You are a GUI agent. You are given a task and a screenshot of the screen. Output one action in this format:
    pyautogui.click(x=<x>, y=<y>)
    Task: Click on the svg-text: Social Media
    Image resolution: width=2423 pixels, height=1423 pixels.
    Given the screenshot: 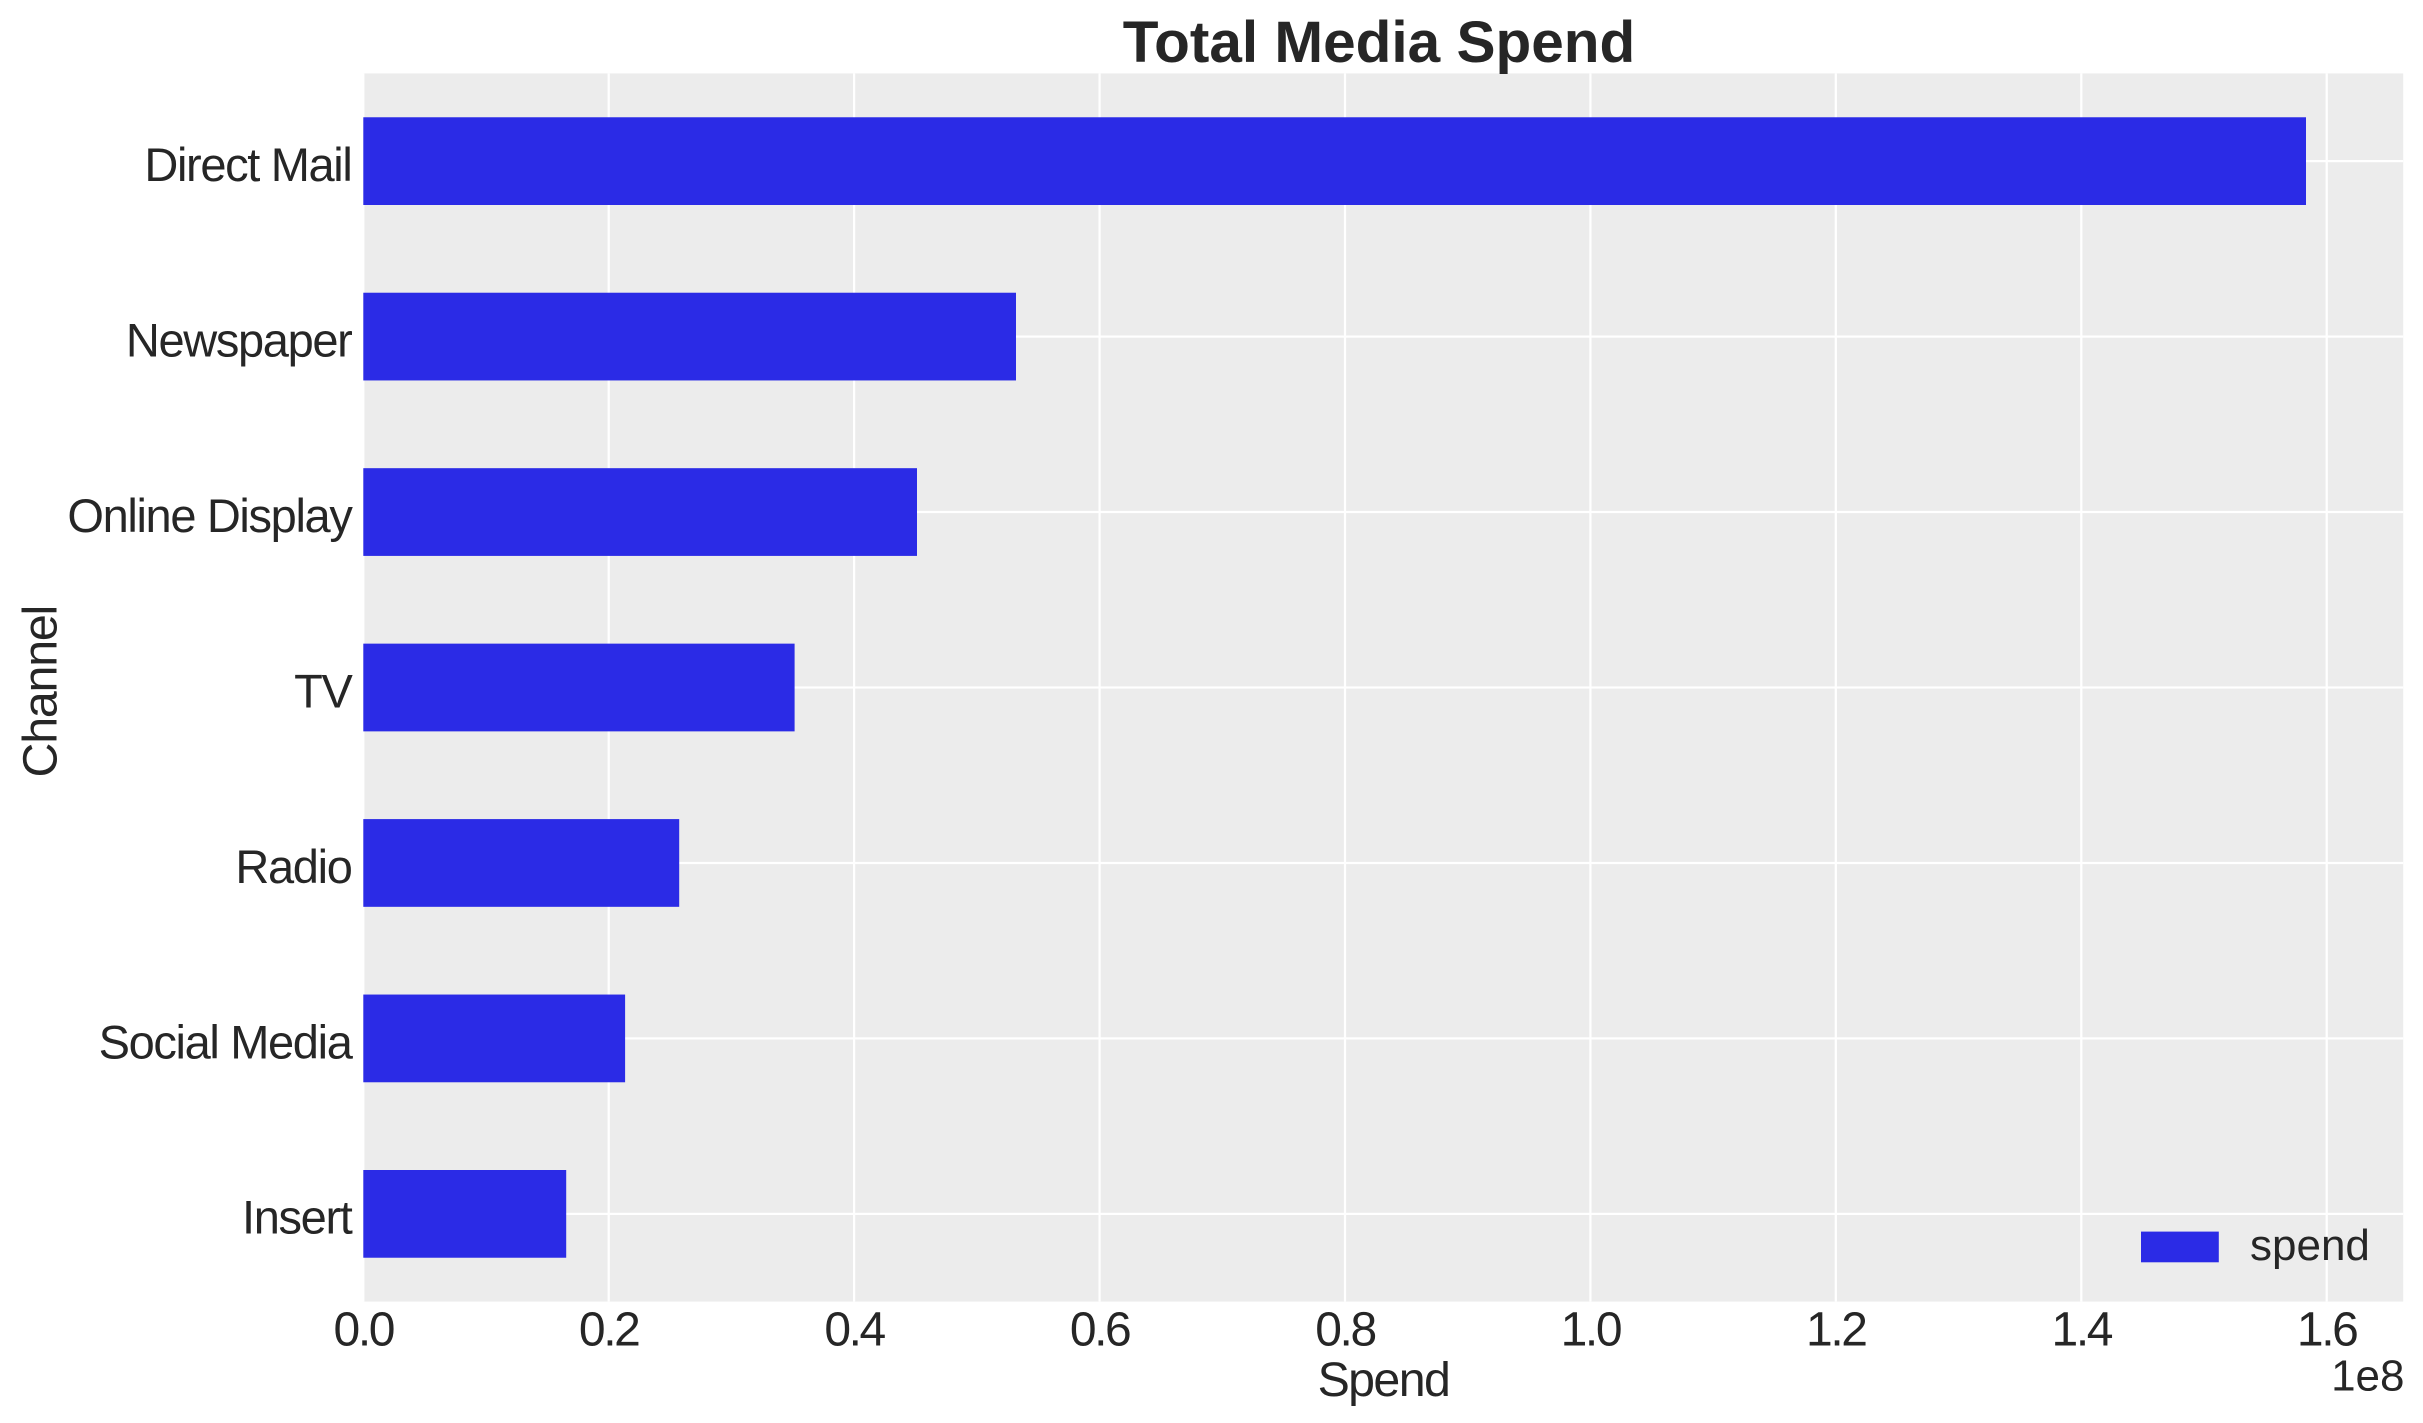 What is the action you would take?
    pyautogui.click(x=226, y=1041)
    